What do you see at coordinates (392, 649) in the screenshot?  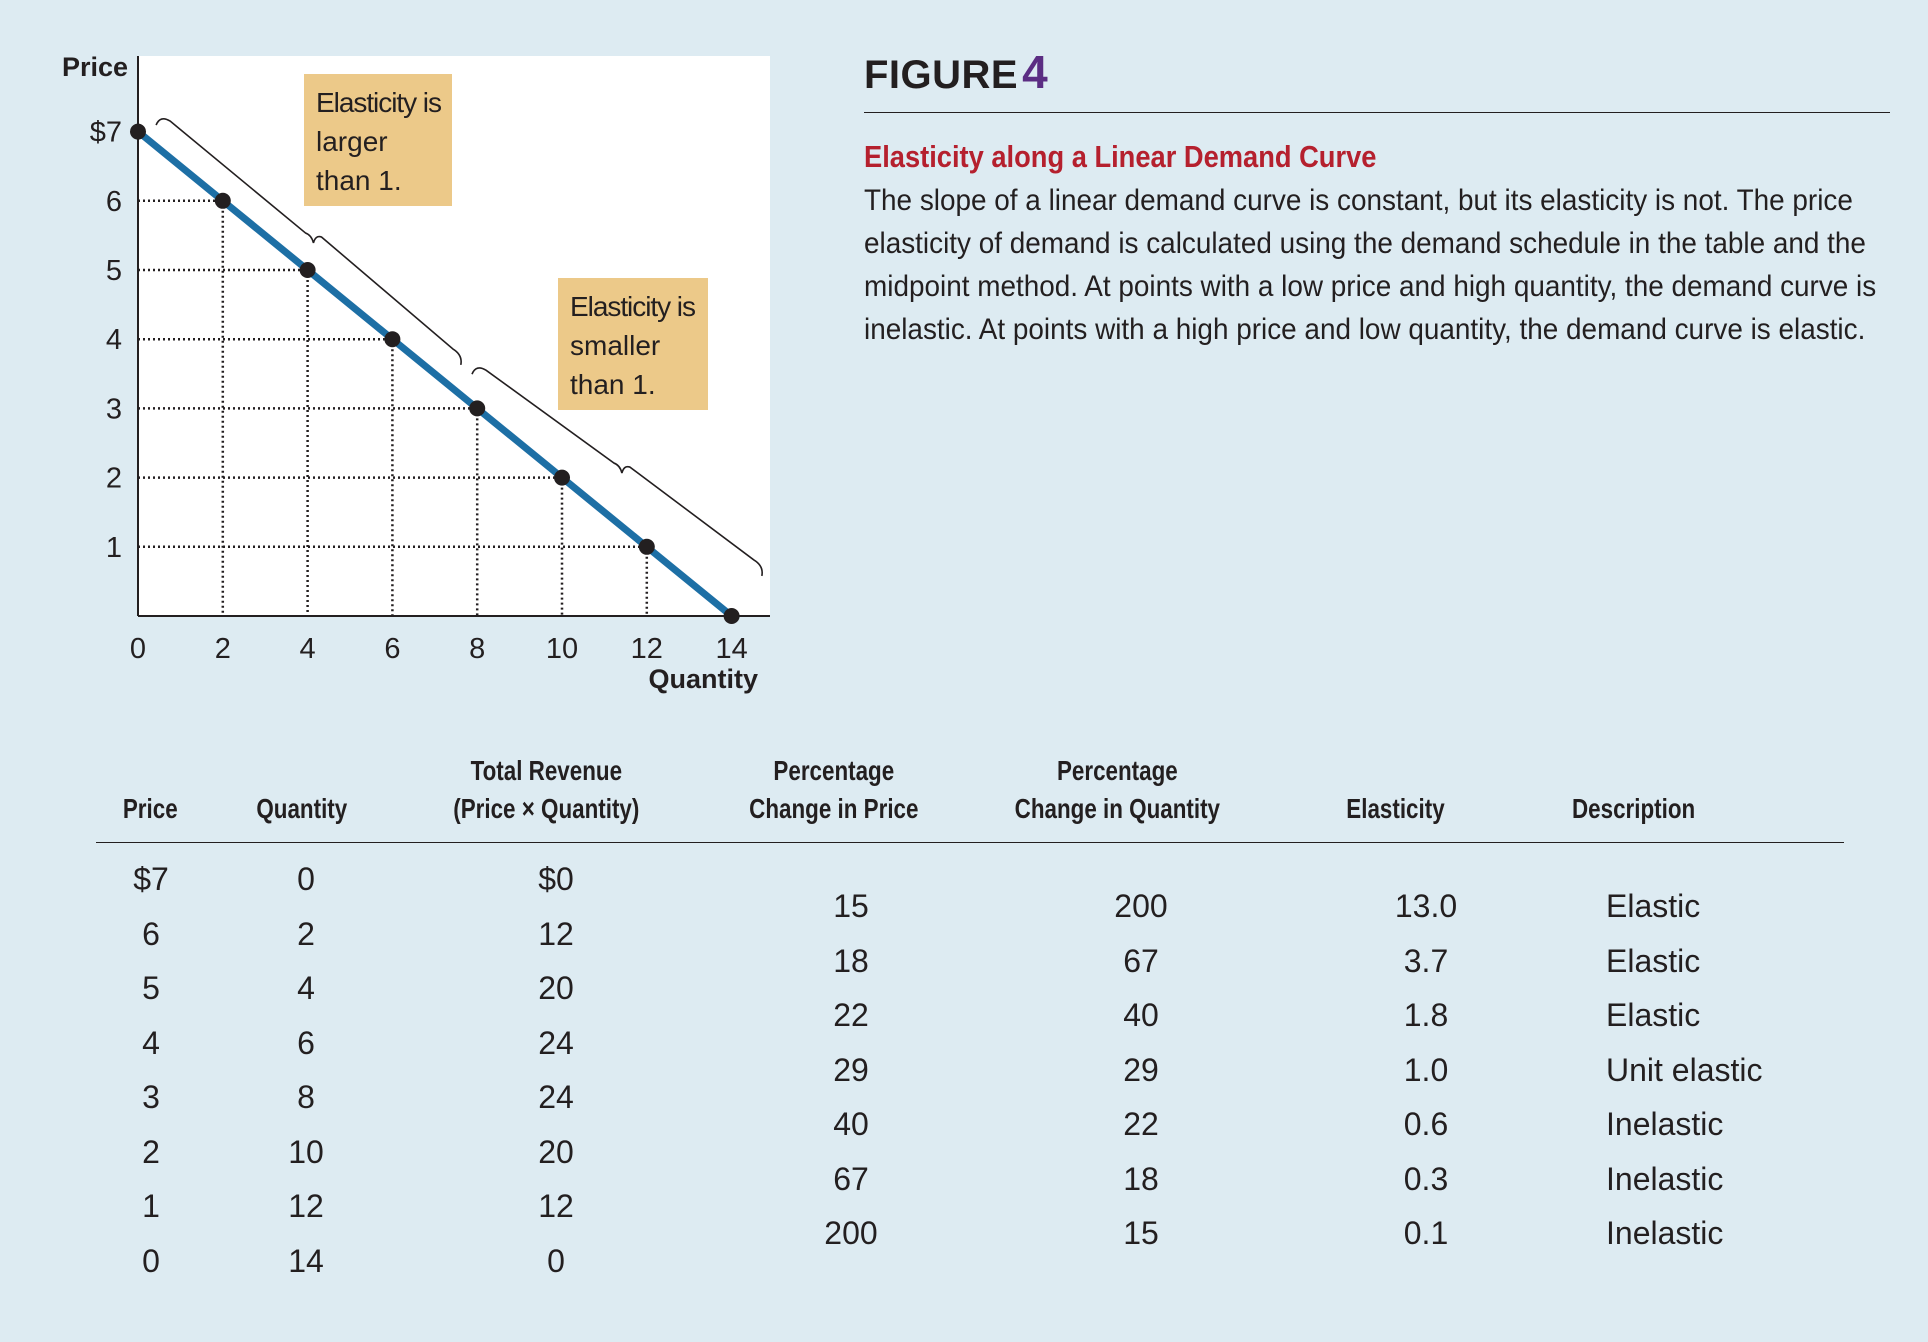 I see `x-tick-label: 6` at bounding box center [392, 649].